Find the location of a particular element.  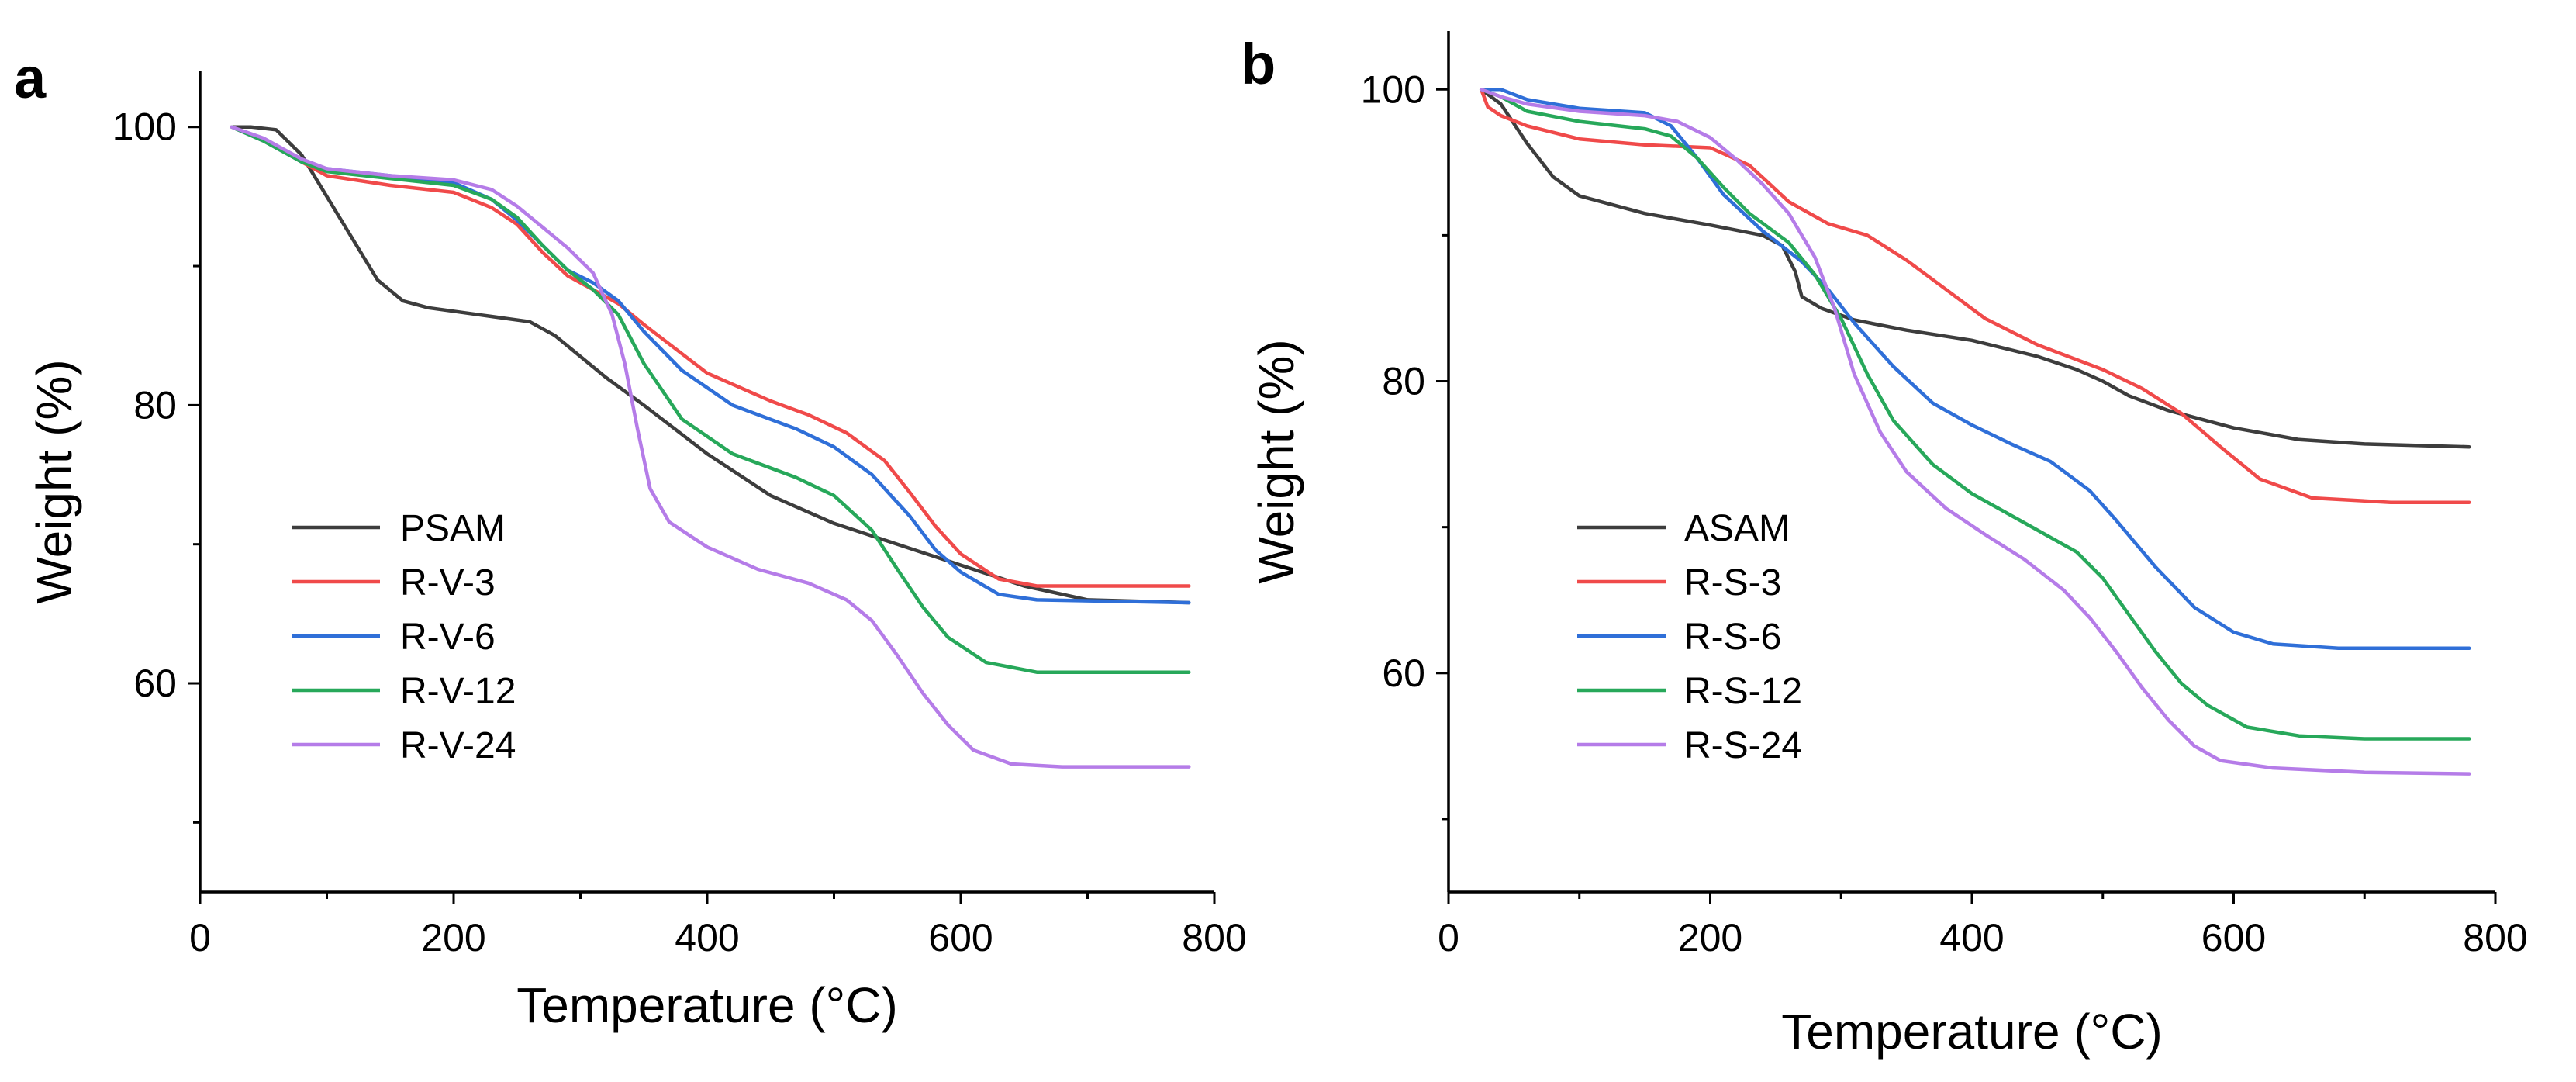

y-tick-label-b: 100 is located at coordinates (1393, 89).